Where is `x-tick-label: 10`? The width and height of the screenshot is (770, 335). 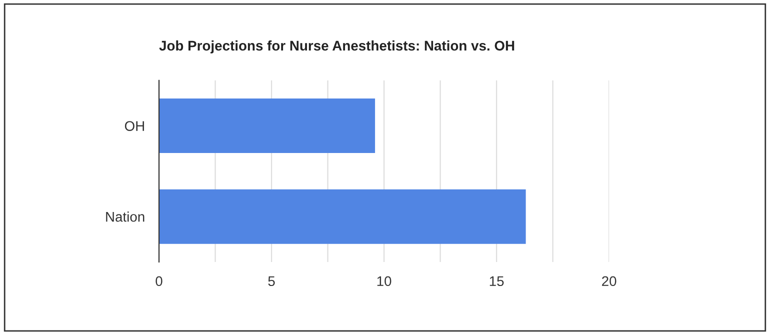 x-tick-label: 10 is located at coordinates (384, 281).